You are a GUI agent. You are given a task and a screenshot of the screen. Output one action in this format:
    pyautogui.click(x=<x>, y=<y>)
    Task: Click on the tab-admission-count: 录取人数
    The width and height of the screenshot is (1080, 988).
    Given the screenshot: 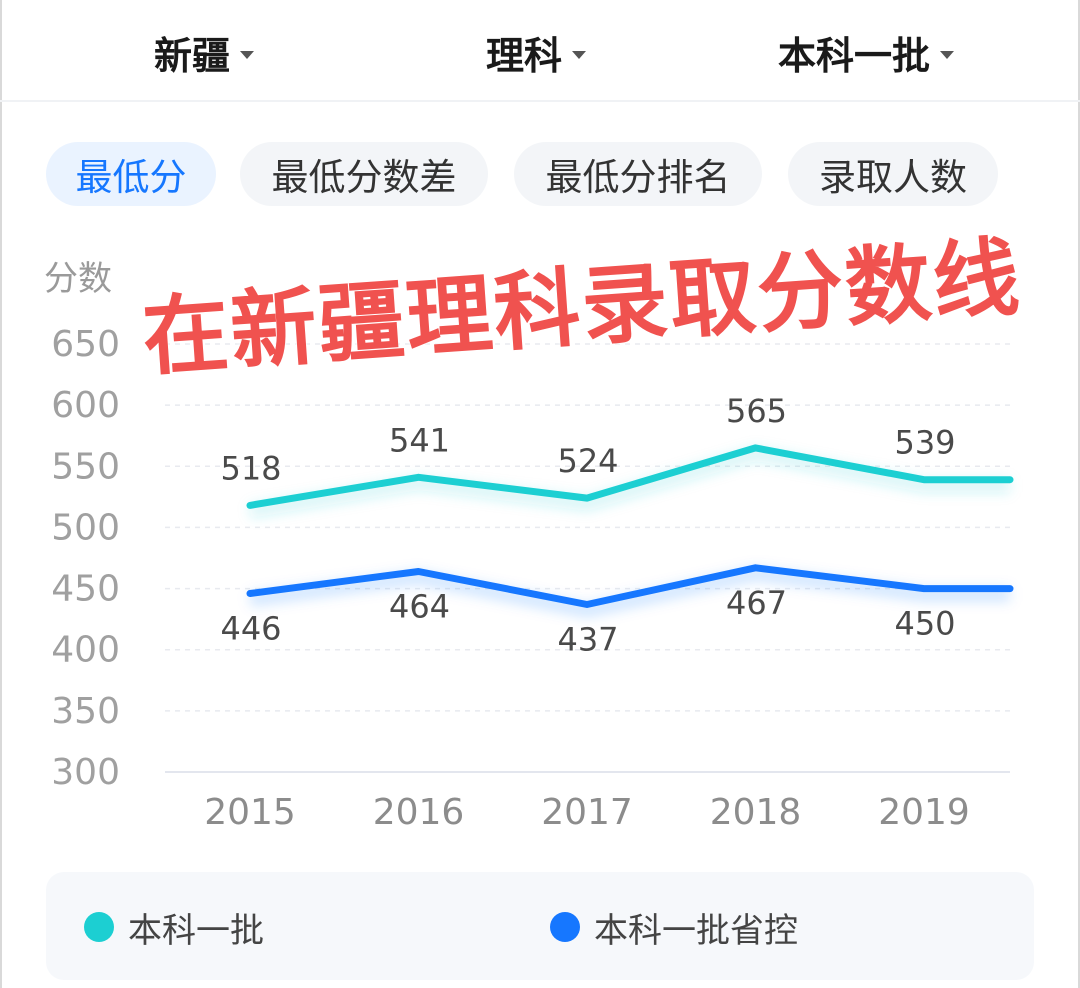 What is the action you would take?
    pyautogui.click(x=893, y=174)
    